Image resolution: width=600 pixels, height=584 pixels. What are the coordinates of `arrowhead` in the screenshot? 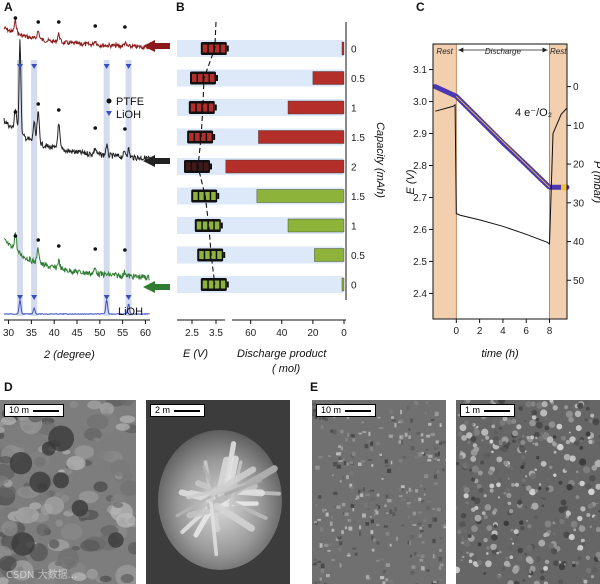 It's located at (545, 50).